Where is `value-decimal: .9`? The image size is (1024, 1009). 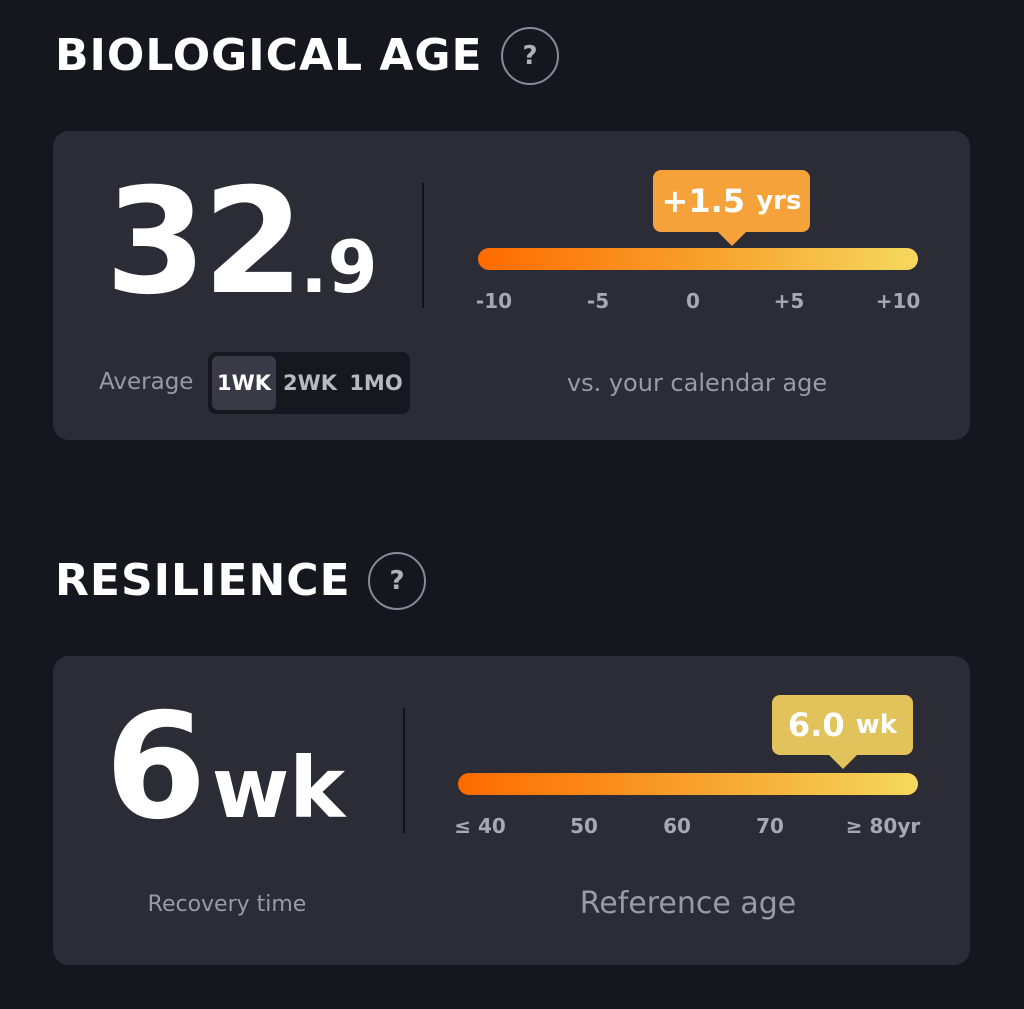
value-decimal: .9 is located at coordinates (339, 267).